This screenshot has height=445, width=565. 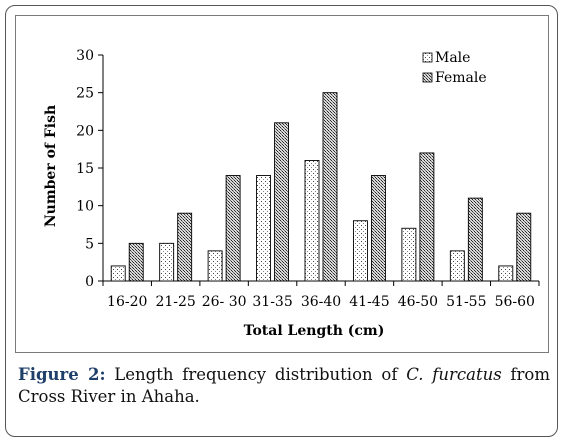 I want to click on y-axis-title: Number of Fish, so click(x=51, y=166).